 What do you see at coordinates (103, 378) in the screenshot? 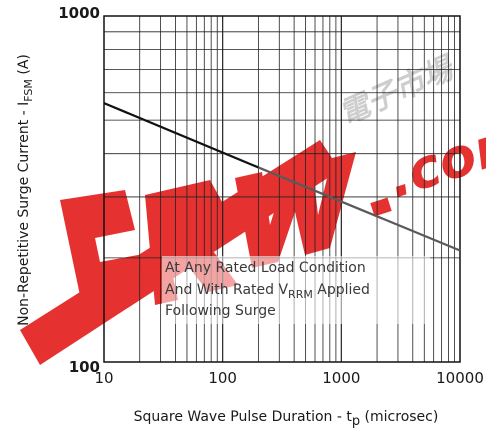
I see `x-tick-label: 10` at bounding box center [103, 378].